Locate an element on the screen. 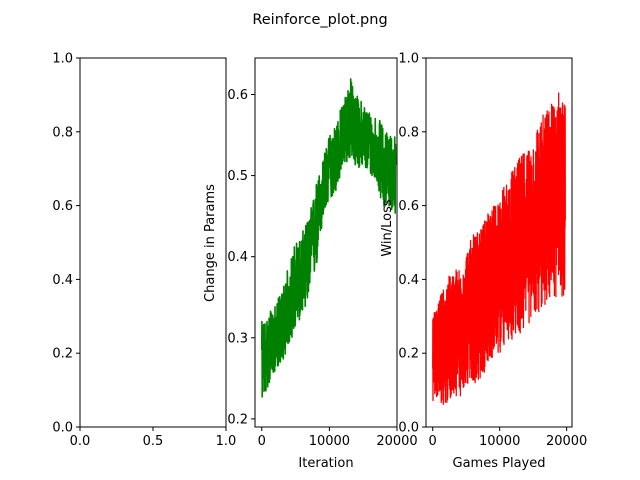  x-tick-label: 0.5 is located at coordinates (153, 441).